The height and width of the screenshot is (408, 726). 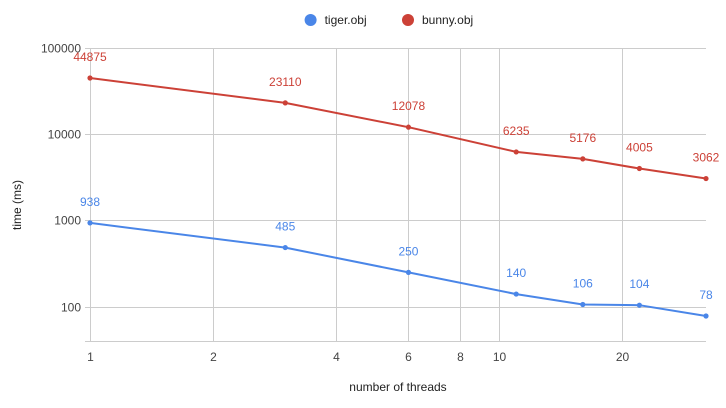 What do you see at coordinates (582, 138) in the screenshot?
I see `data-label-bunny-obj: 5176` at bounding box center [582, 138].